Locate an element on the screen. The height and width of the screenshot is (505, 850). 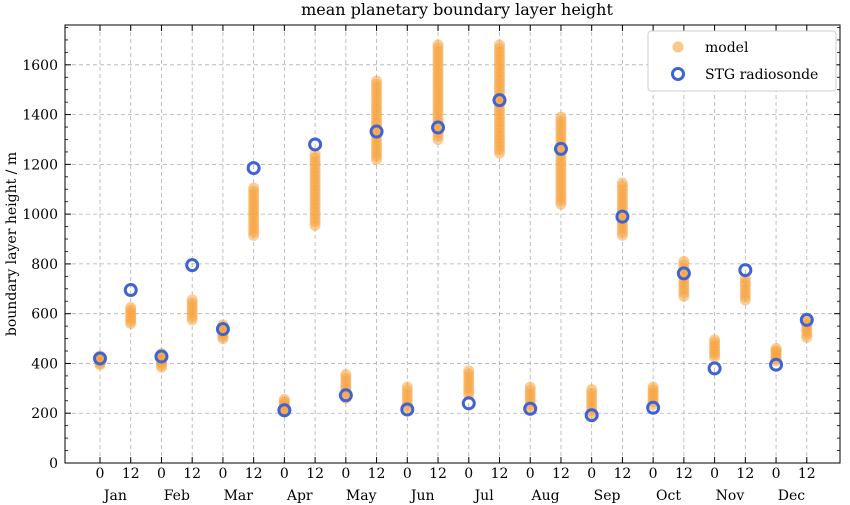
y-tick-label: 1600 is located at coordinates (40, 66).